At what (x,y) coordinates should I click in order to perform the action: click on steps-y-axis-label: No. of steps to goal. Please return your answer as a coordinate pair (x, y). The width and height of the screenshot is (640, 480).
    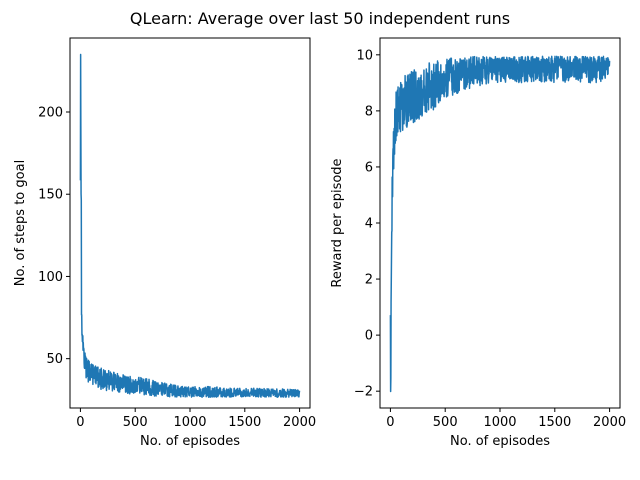
    Looking at the image, I should click on (20, 223).